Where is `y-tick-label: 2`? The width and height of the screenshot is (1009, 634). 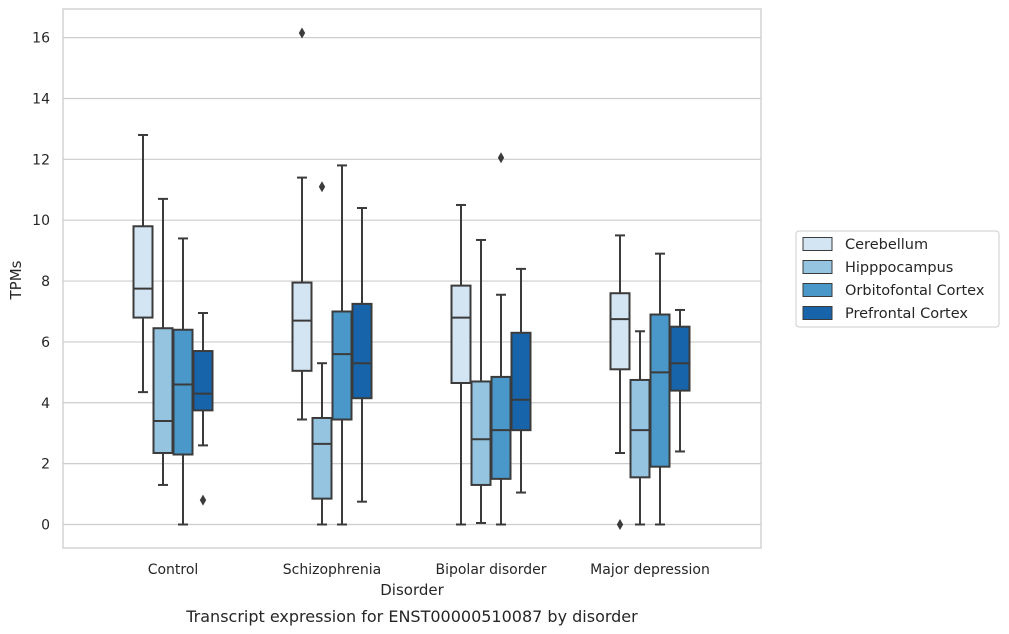
y-tick-label: 2 is located at coordinates (45, 465).